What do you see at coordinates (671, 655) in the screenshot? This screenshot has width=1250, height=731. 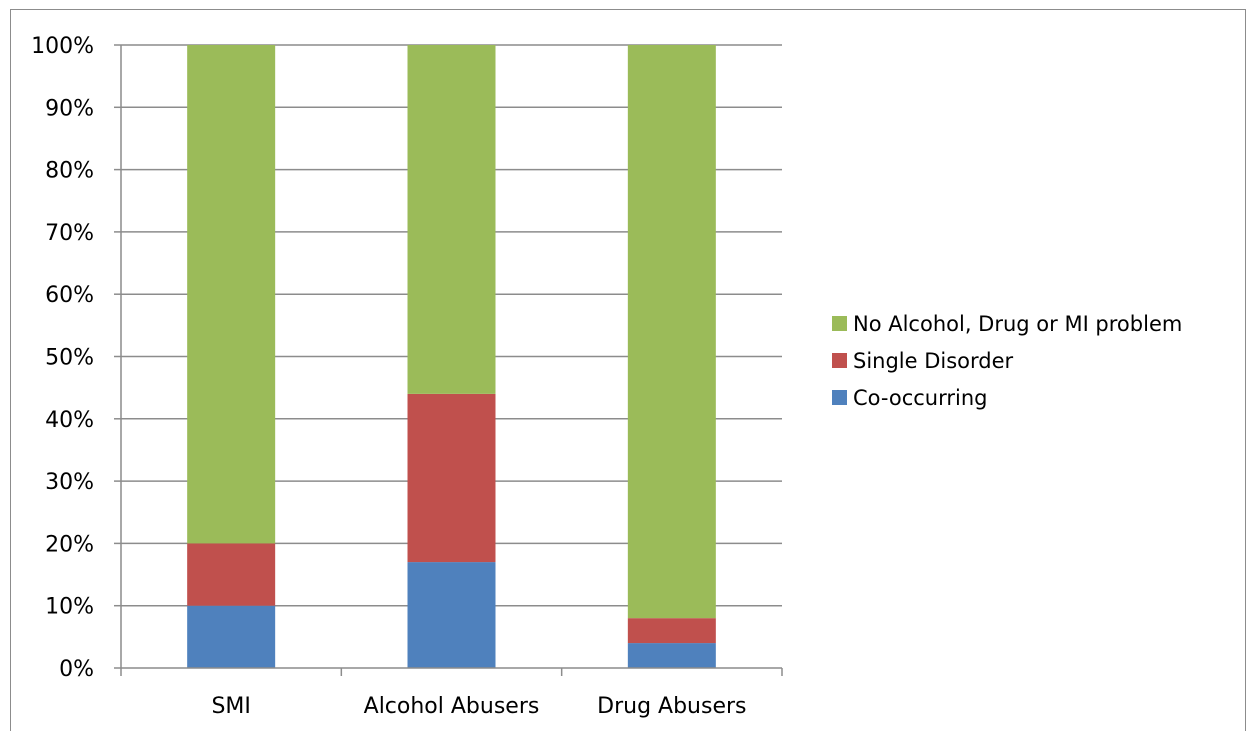 I see `bar-co-occurring-drug-abusers` at bounding box center [671, 655].